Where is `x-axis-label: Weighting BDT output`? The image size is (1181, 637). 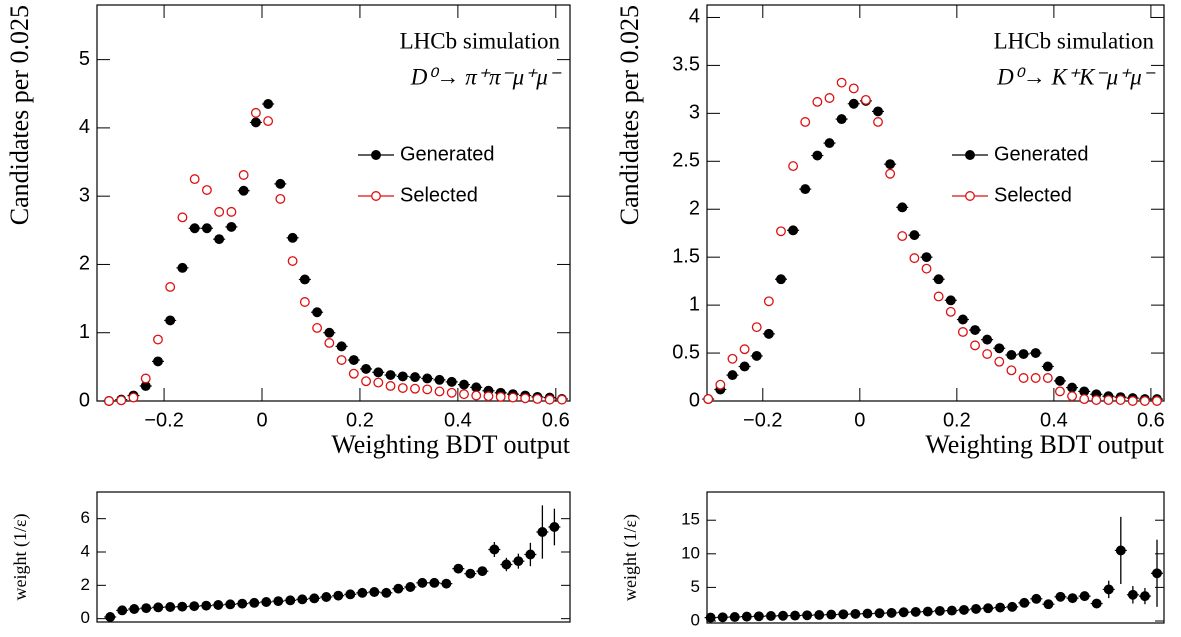 x-axis-label: Weighting BDT output is located at coordinates (1044, 444).